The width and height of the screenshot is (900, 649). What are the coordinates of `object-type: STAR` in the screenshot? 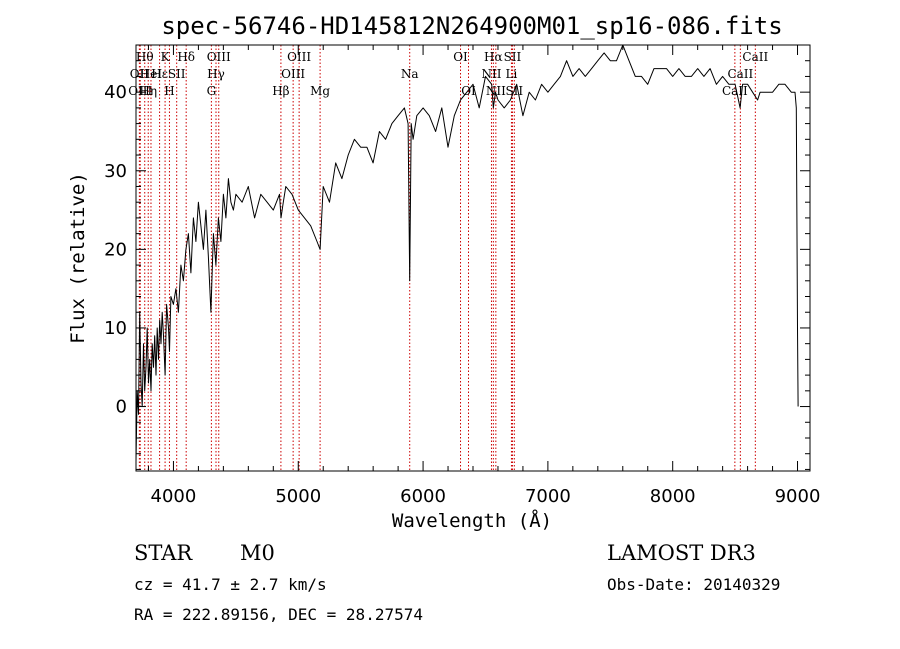 It's located at (163, 553).